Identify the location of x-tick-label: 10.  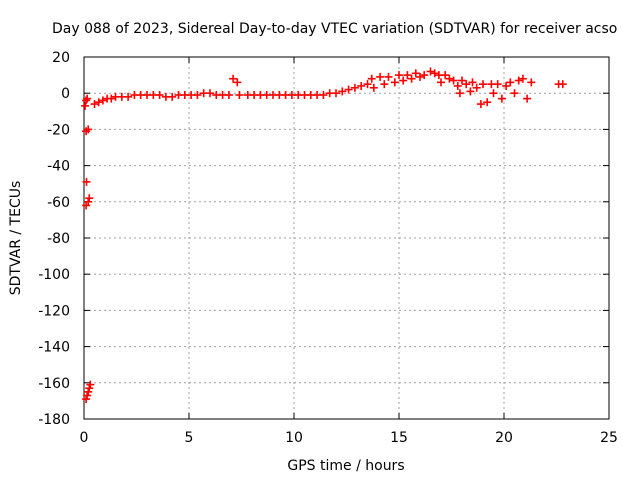
(294, 438).